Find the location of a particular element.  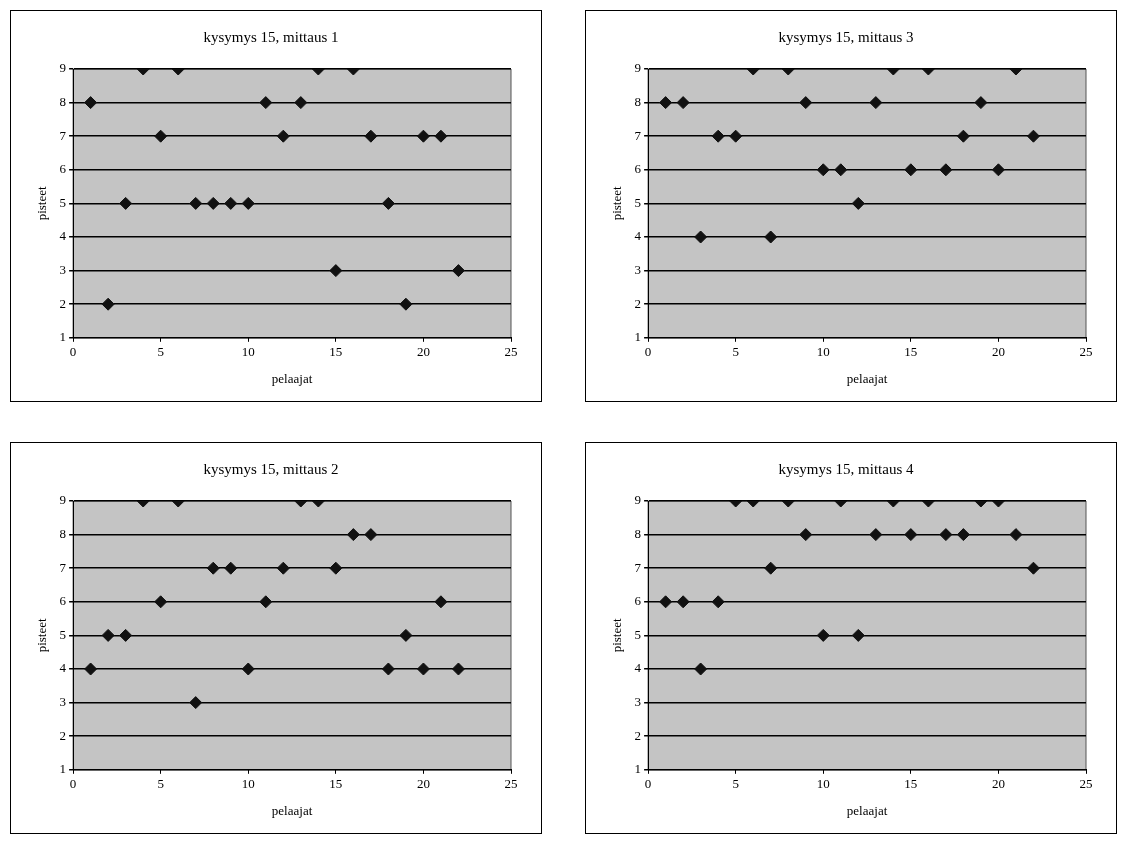

chart-title: kysymys 15, mittaus 4 is located at coordinates (846, 468).